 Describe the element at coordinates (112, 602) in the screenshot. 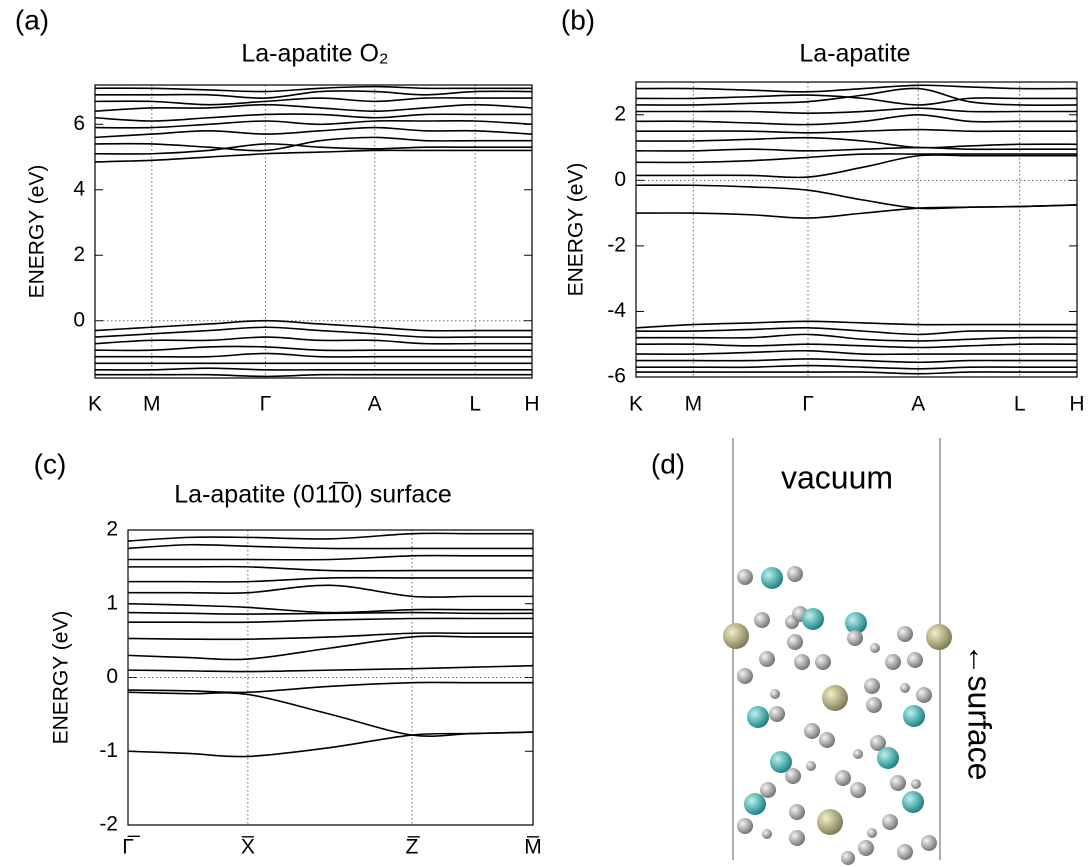

I see `y-tick-label: 1` at that location.